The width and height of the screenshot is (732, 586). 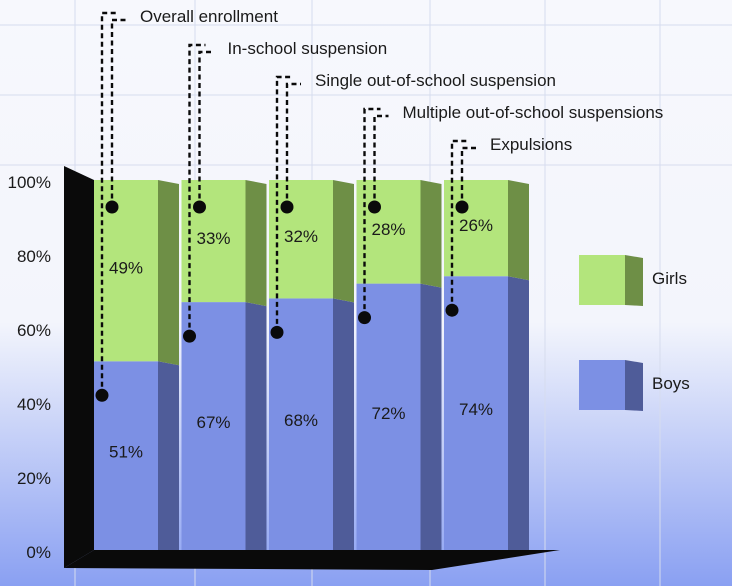 I want to click on category-label: In-school suspension, so click(x=308, y=48).